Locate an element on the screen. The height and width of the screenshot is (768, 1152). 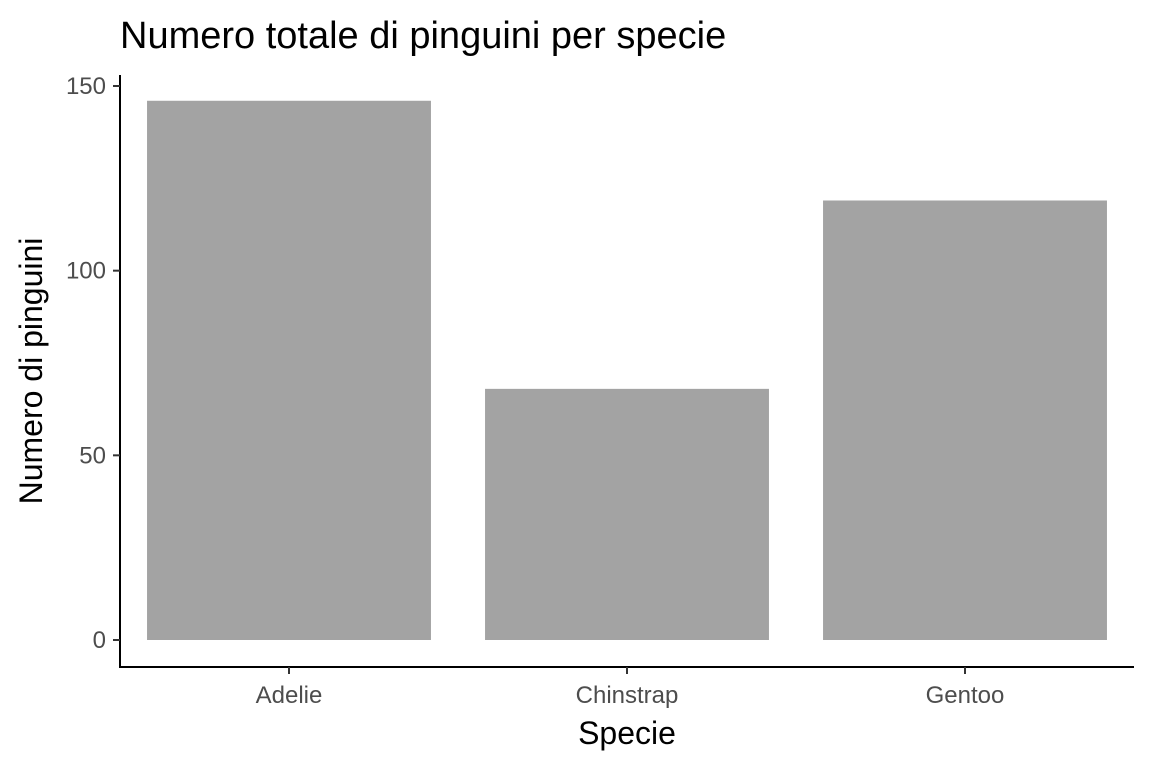
y-tick-label: 100 is located at coordinates (86, 271).